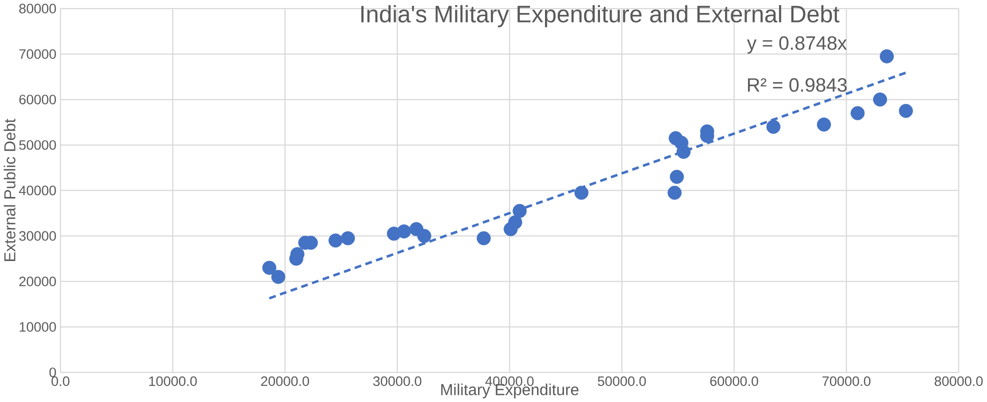  I want to click on annotation: R² = 0.9843, so click(797, 85).